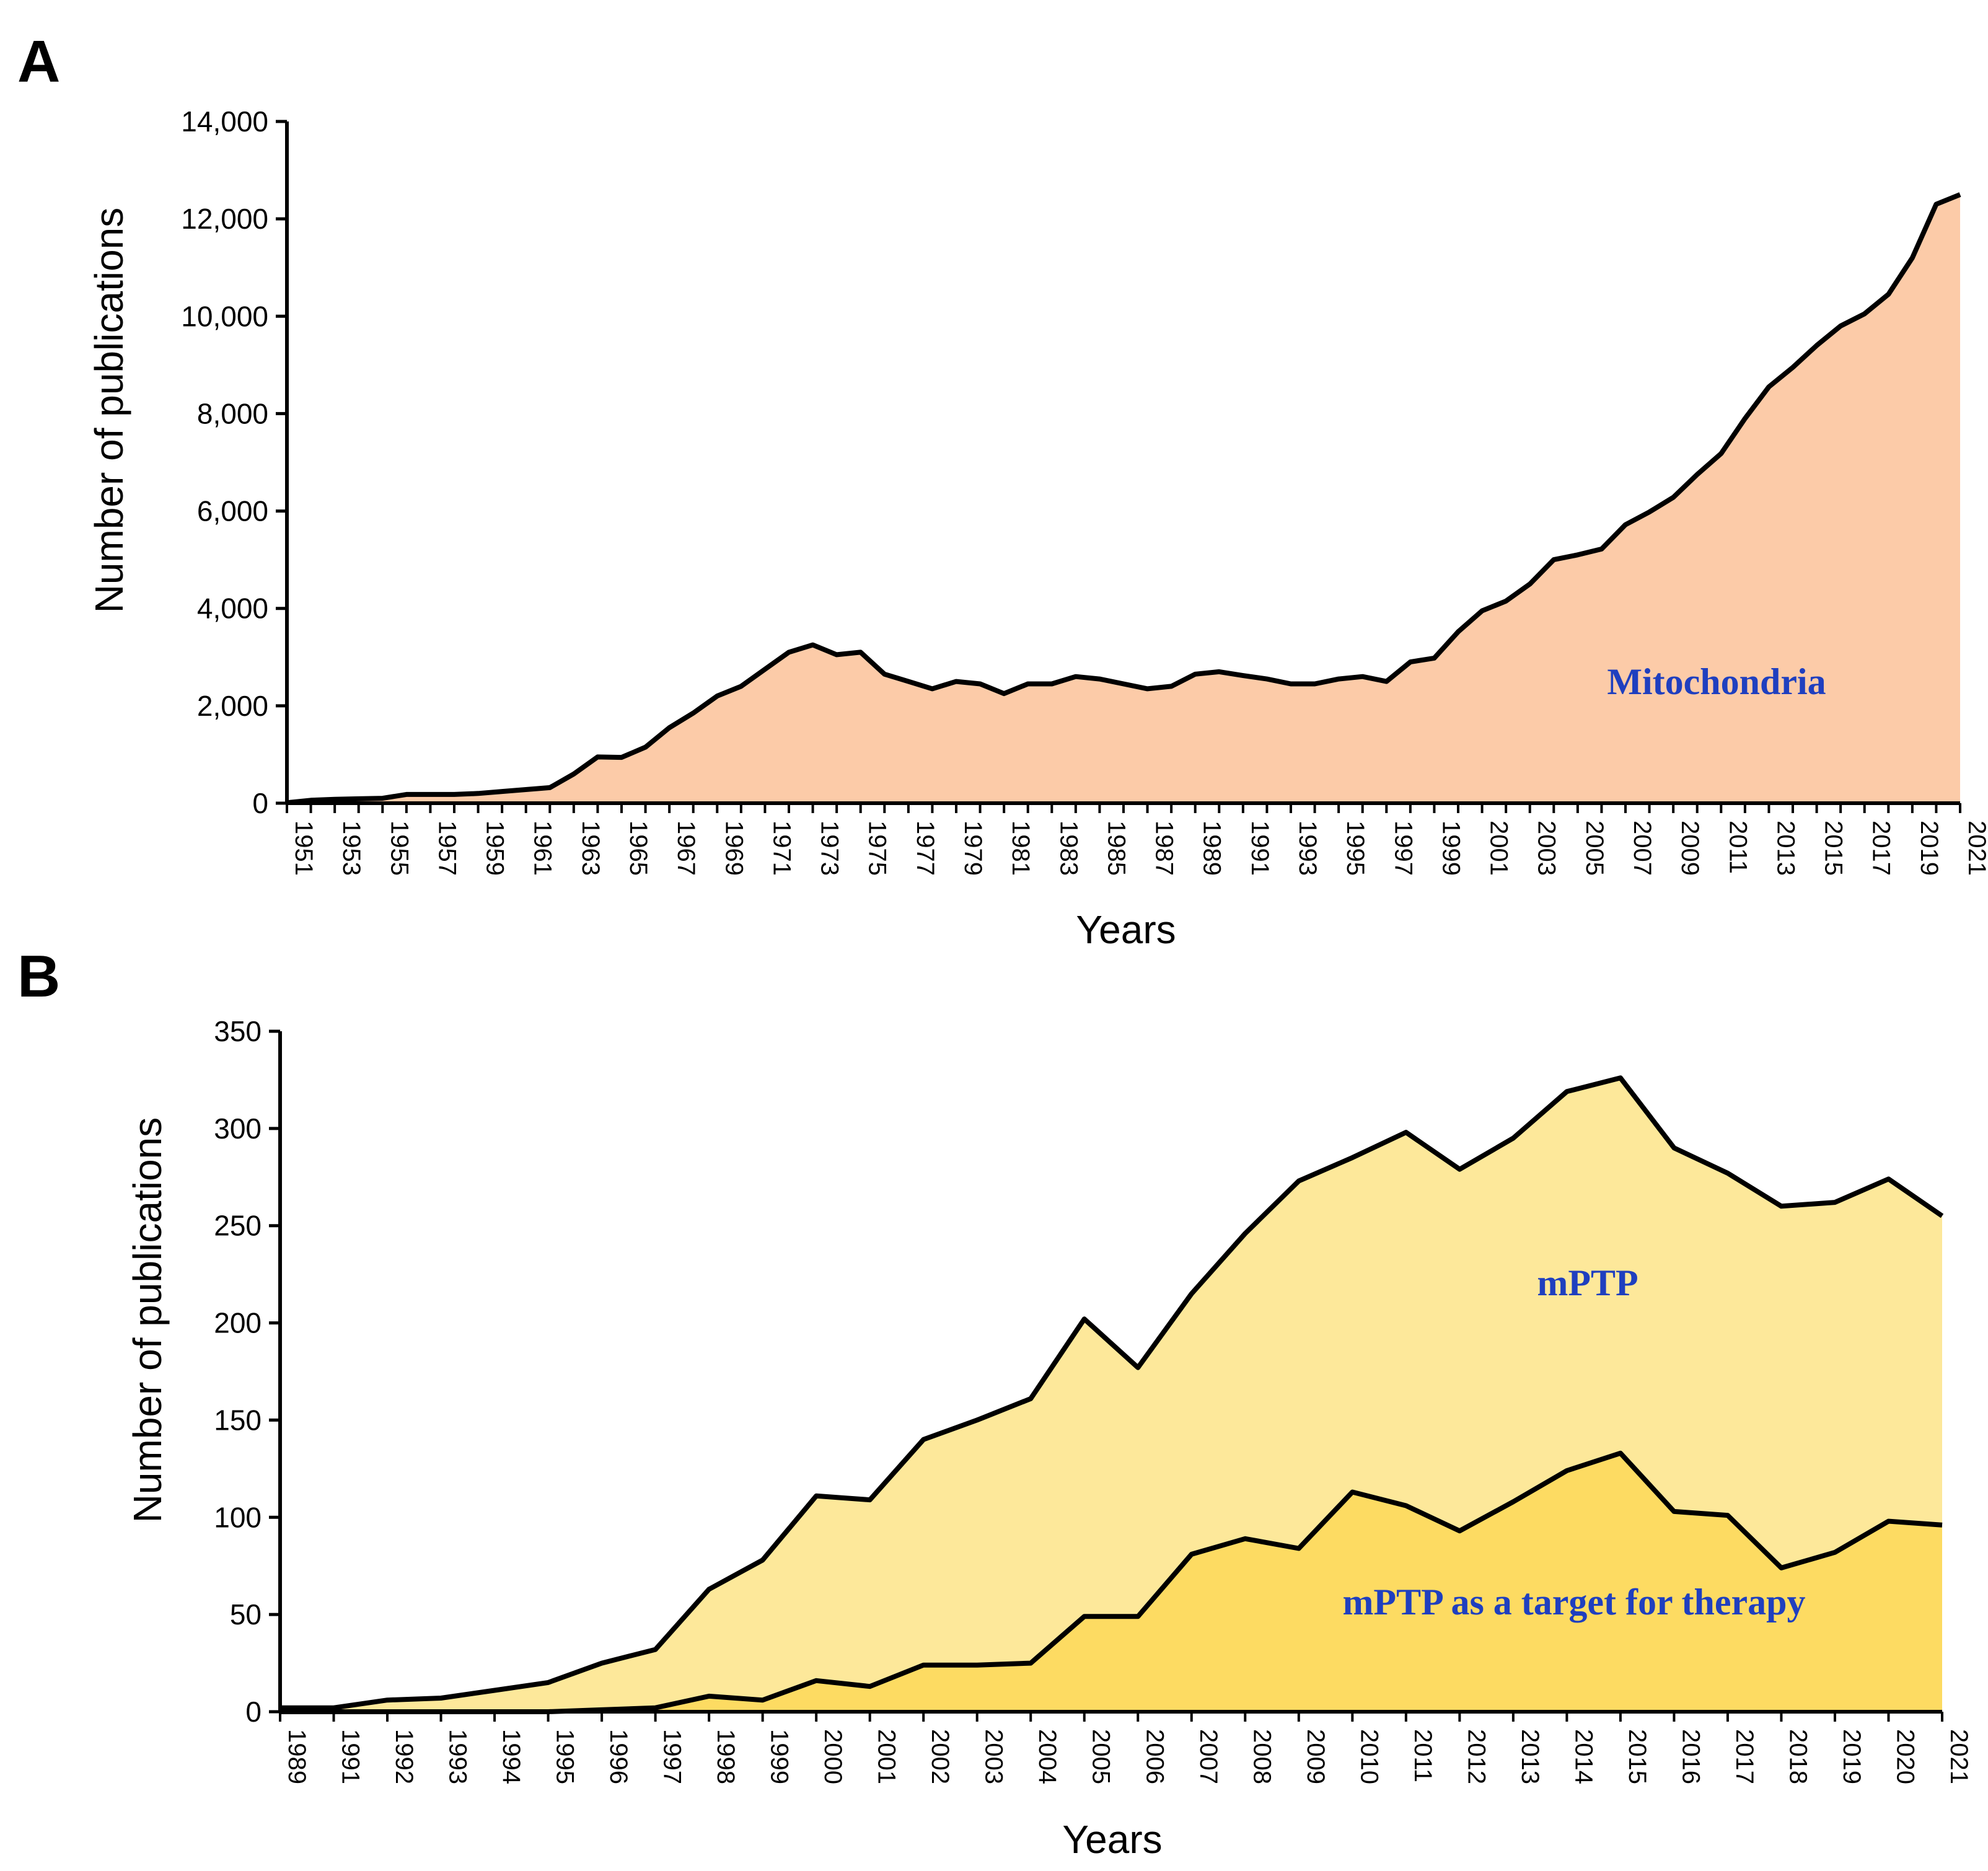 The image size is (1988, 1871). Describe the element at coordinates (877, 849) in the screenshot. I see `x-tick-label: 1975` at that location.